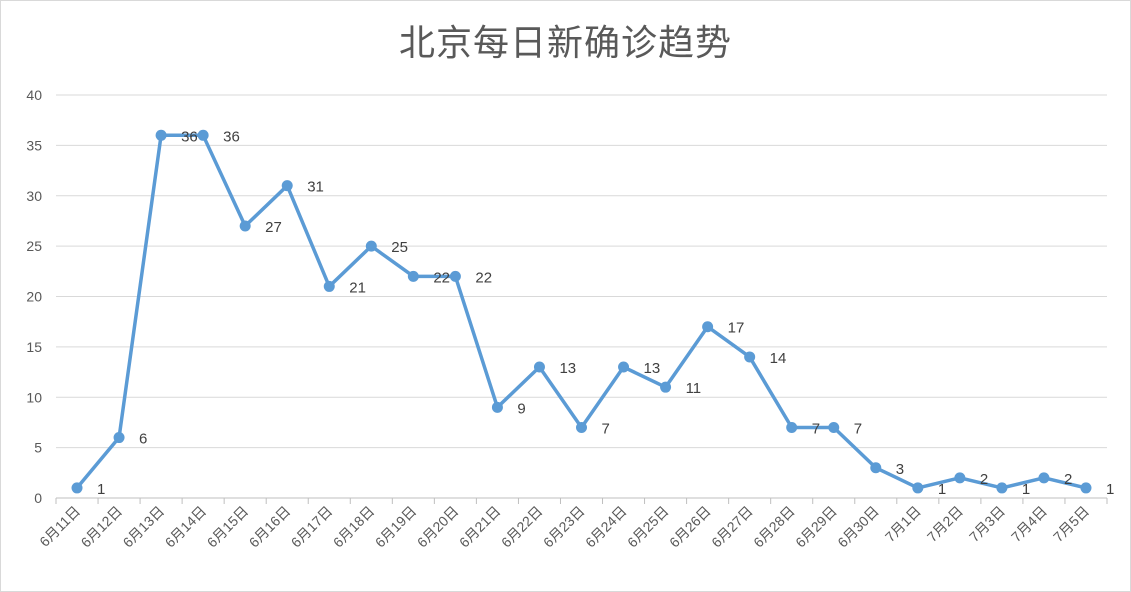  I want to click on y-tick-label: 20, so click(34, 297).